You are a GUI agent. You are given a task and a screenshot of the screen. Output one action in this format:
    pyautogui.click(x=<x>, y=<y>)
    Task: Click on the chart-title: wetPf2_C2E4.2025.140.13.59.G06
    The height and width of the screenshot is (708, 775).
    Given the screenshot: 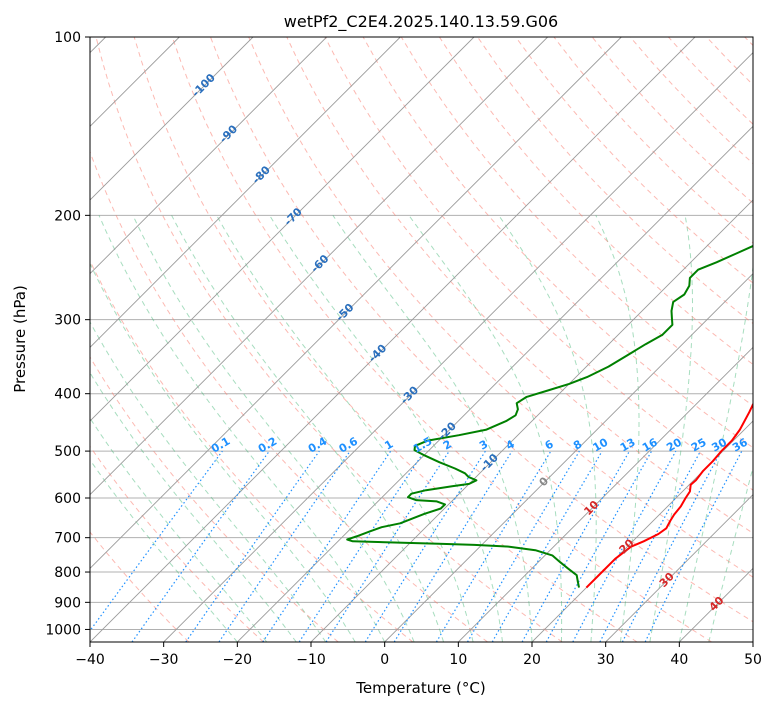 What is the action you would take?
    pyautogui.click(x=421, y=22)
    